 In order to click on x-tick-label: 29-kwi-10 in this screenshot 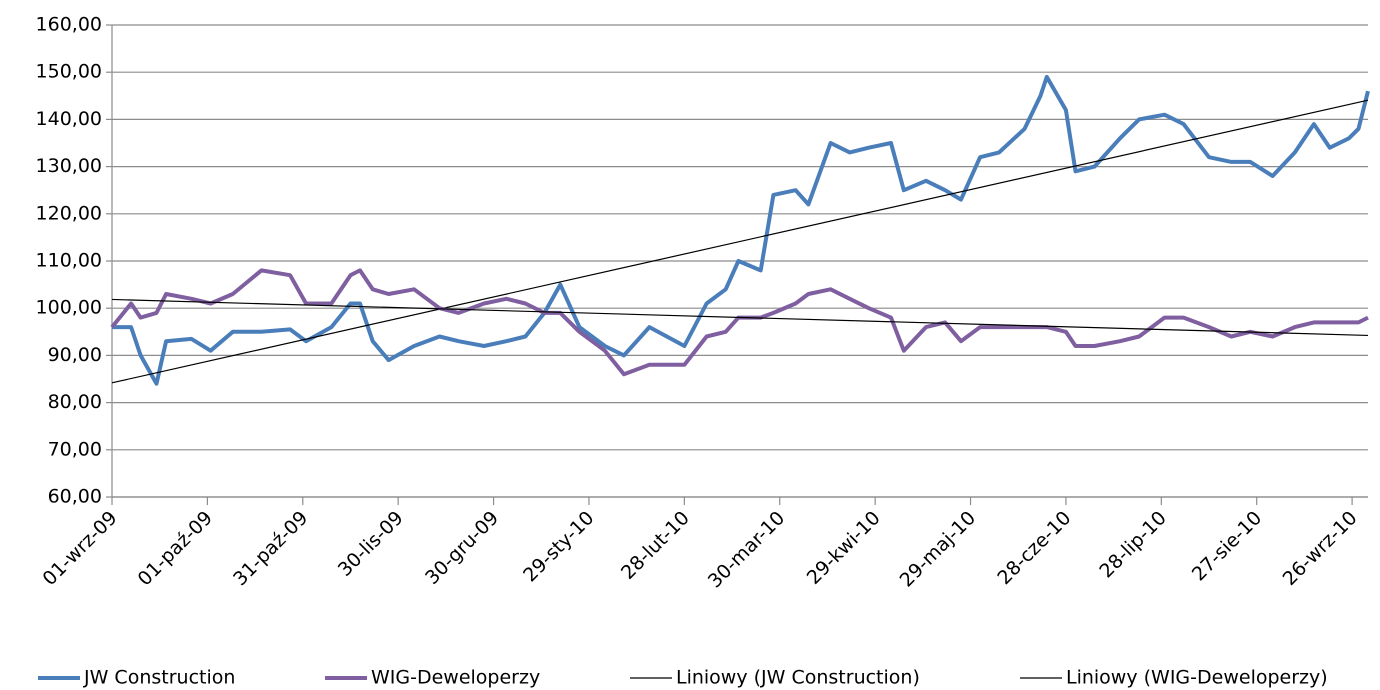, I will do `click(844, 548)`.